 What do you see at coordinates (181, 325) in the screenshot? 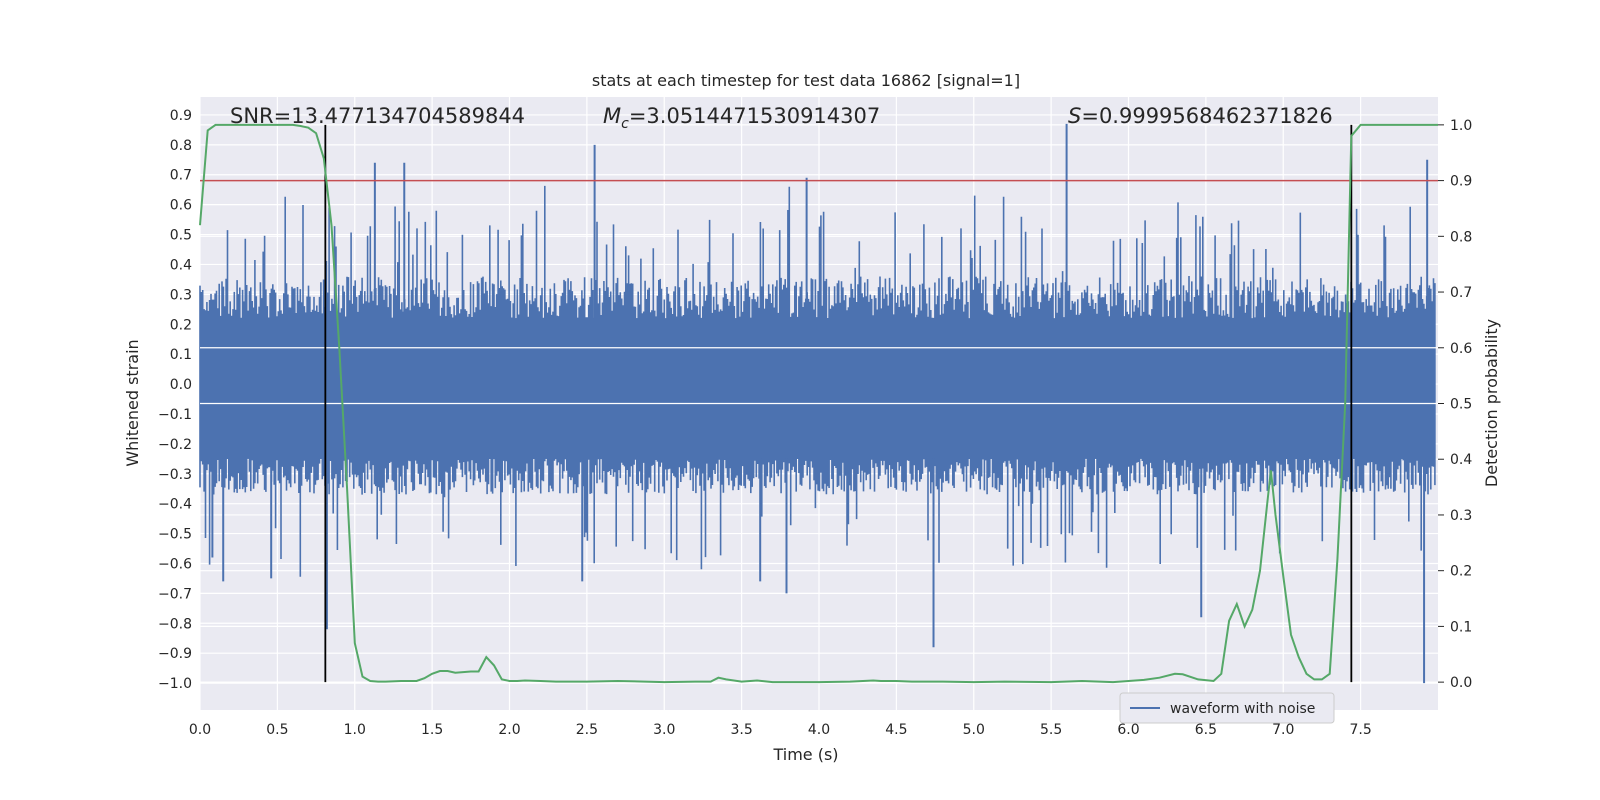
I see `y-tick-label: 0.2` at bounding box center [181, 325].